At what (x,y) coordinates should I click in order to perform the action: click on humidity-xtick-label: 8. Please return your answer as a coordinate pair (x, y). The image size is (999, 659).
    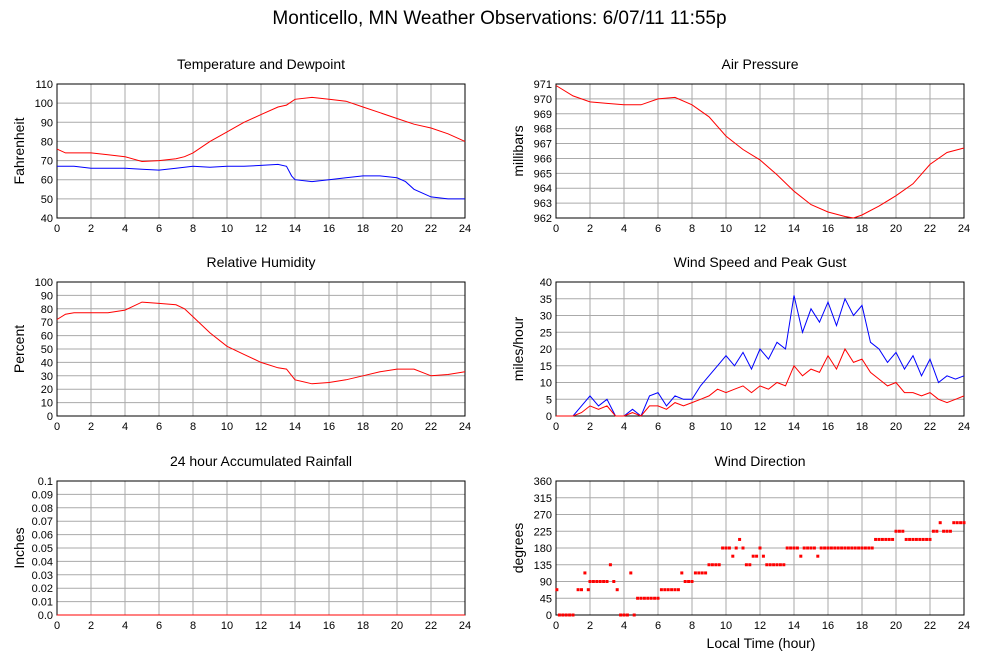
    Looking at the image, I should click on (193, 427).